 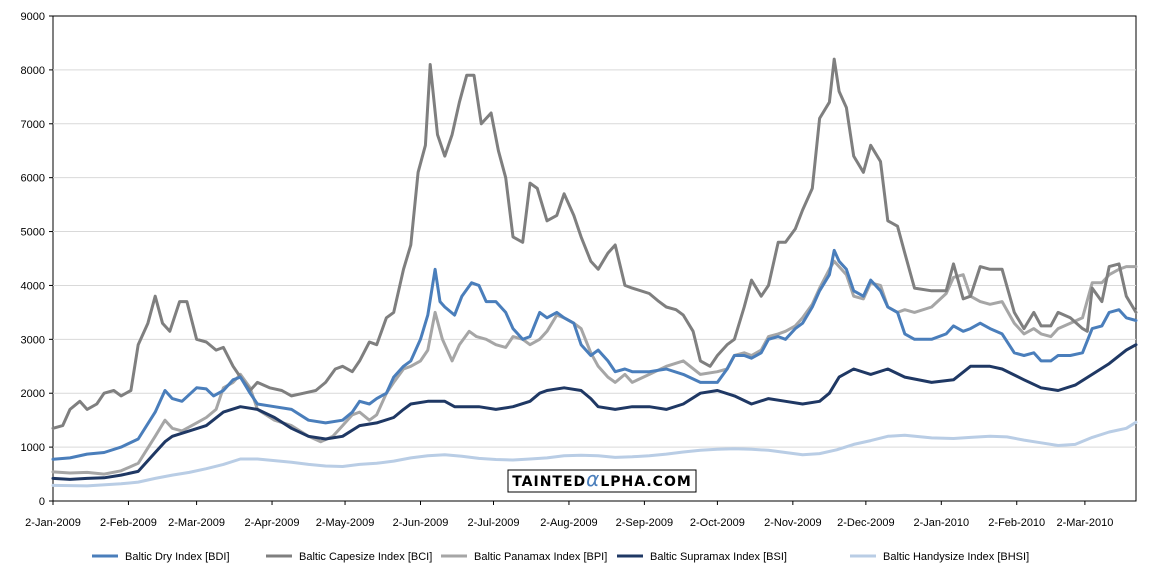 I want to click on x-tick-label: 2-Mar-2009, so click(x=196, y=523).